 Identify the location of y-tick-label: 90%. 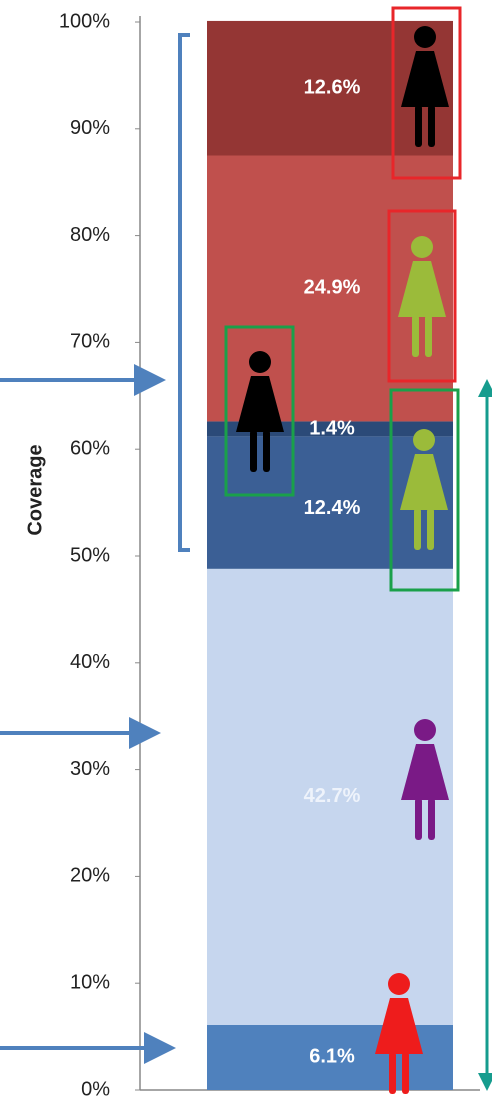
(90, 128).